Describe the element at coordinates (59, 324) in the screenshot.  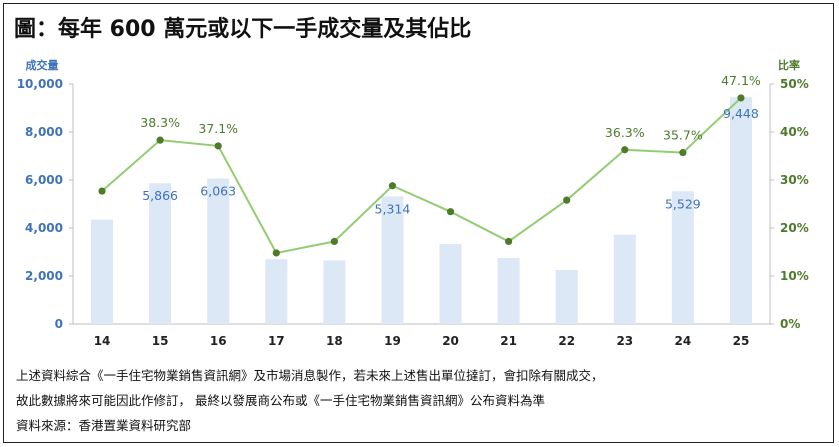
I see `y-left-tick-label: 0` at that location.